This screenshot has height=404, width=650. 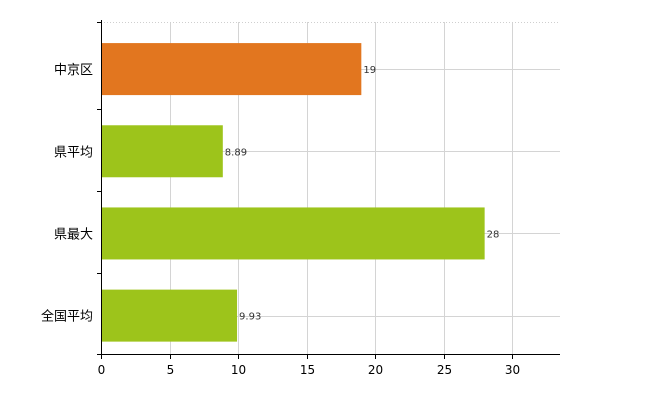 What do you see at coordinates (102, 370) in the screenshot?
I see `x-tick-label-0: 0` at bounding box center [102, 370].